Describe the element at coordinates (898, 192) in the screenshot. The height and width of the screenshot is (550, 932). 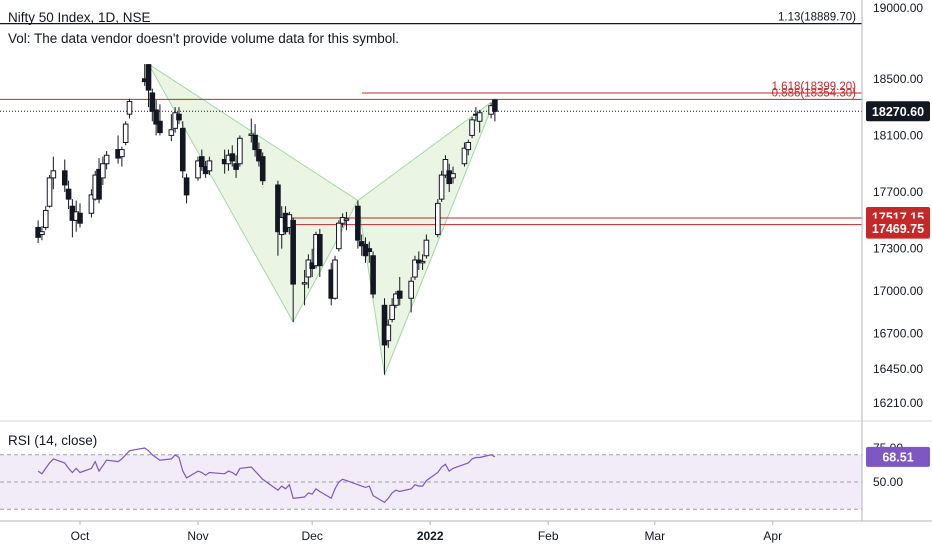
I see `price-tick-label: 17700.00` at that location.